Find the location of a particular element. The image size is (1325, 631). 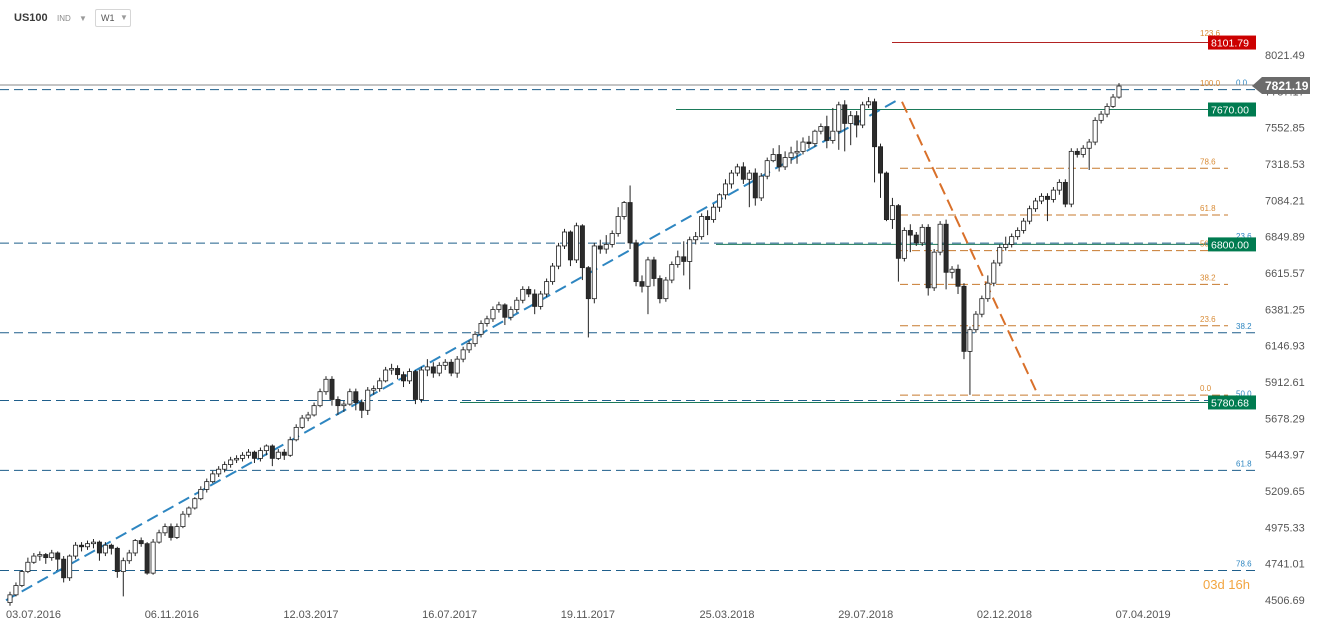

fib-level-label: 0.0 is located at coordinates (1242, 83).